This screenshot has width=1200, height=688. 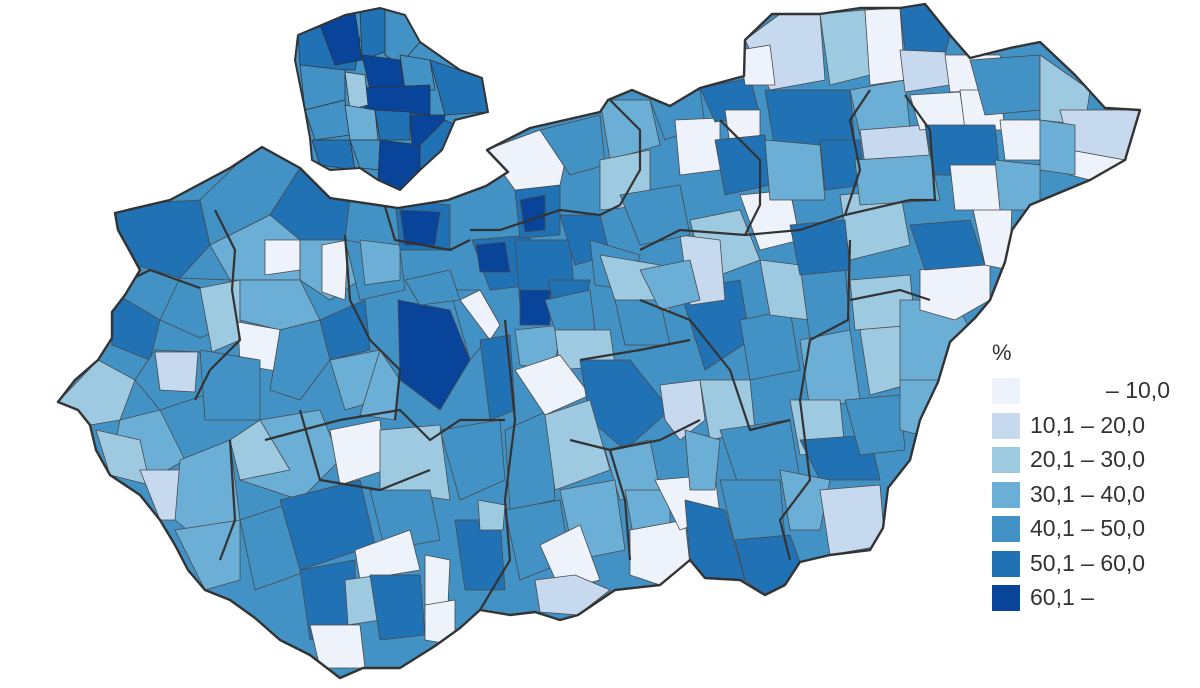 I want to click on legend-label: 30,1 – 40,0, so click(x=1088, y=493).